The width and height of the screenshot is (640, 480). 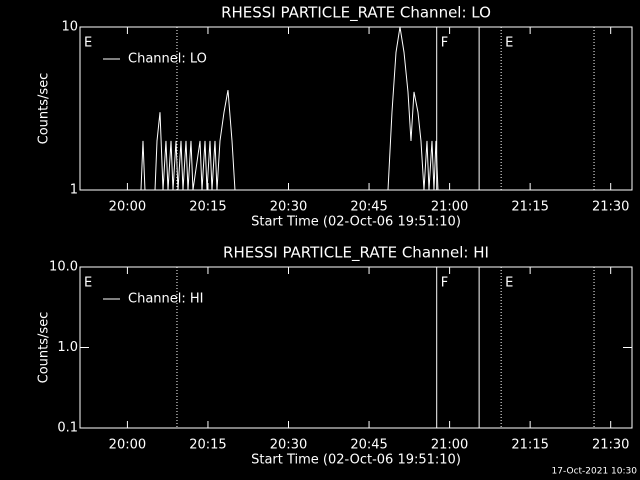 What do you see at coordinates (63, 267) in the screenshot?
I see `y-tick-label: 10.0` at bounding box center [63, 267].